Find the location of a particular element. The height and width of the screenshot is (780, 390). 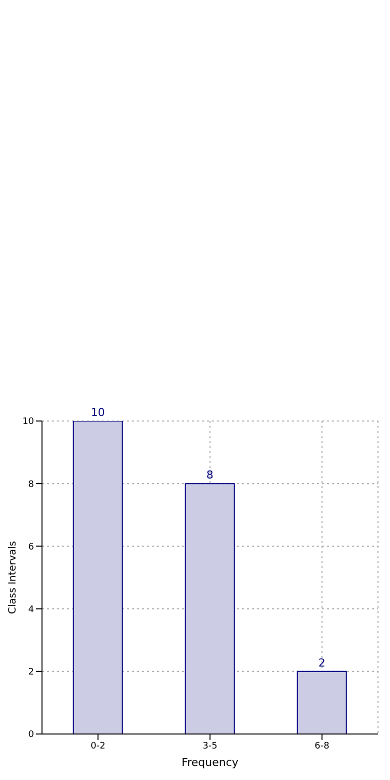

y-tick-label: 10 is located at coordinates (28, 422).